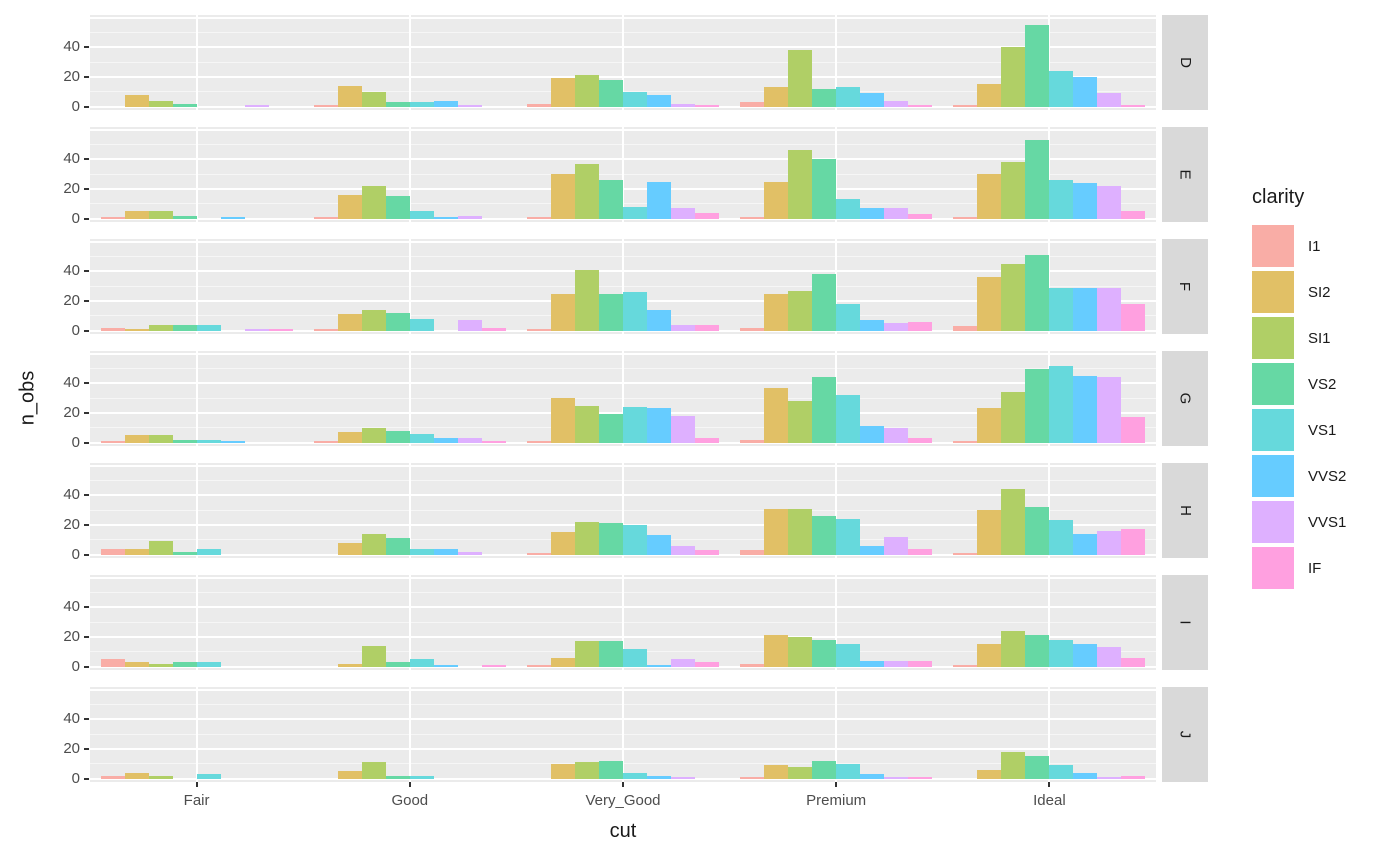 The width and height of the screenshot is (1400, 866). What do you see at coordinates (1319, 292) in the screenshot?
I see `legend-label: SI2` at bounding box center [1319, 292].